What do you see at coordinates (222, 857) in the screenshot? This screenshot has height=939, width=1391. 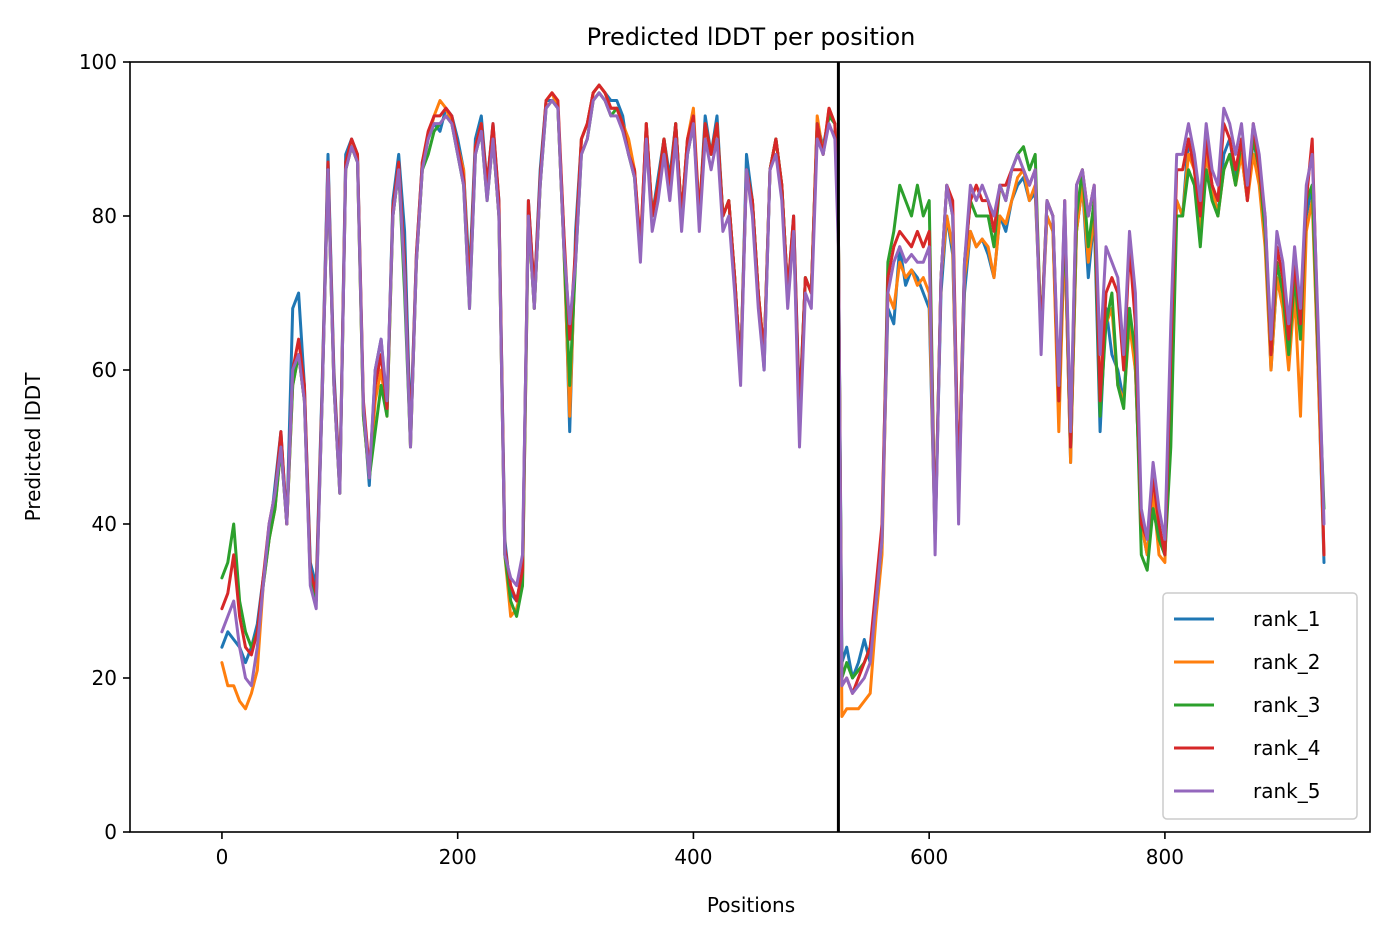 I see `x-tick-label: 0` at bounding box center [222, 857].